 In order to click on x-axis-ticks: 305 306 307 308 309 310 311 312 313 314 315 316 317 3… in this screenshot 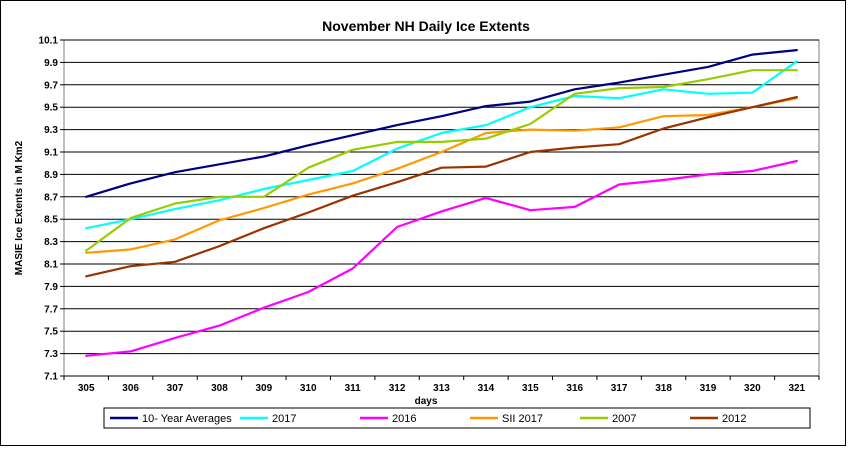, I will do `click(441, 385)`.